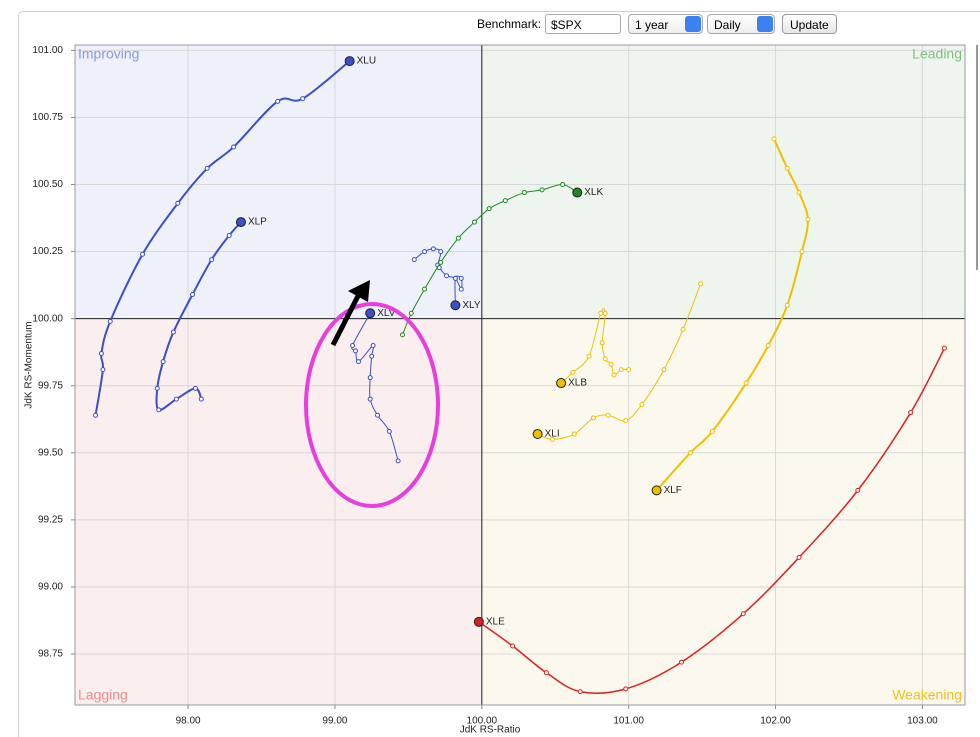 The image size is (980, 737). Describe the element at coordinates (741, 24) in the screenshot. I see `frequency-select: Daily` at that location.